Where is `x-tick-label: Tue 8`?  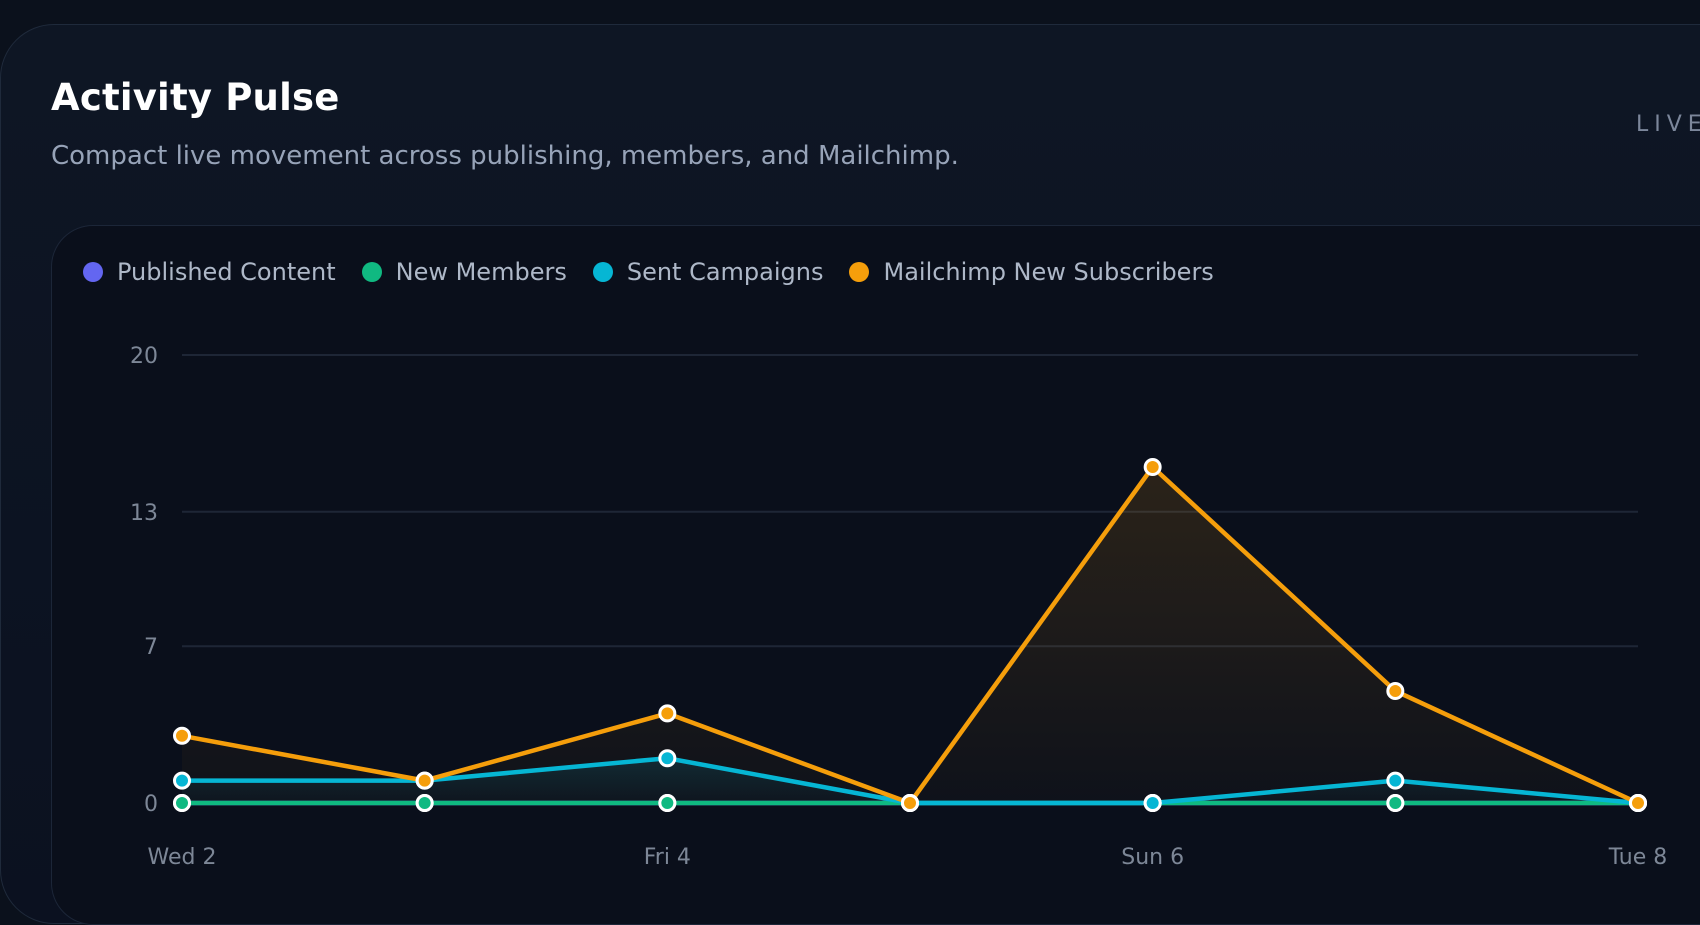
x-tick-label: Tue 8 is located at coordinates (1638, 857).